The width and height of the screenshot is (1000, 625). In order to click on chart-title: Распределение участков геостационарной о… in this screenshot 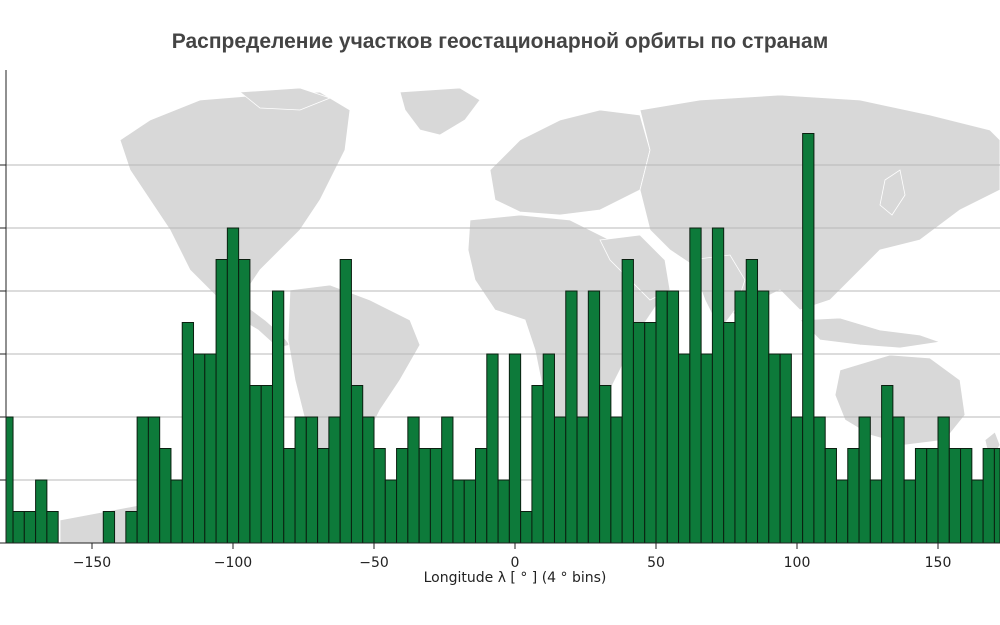, I will do `click(500, 41)`.